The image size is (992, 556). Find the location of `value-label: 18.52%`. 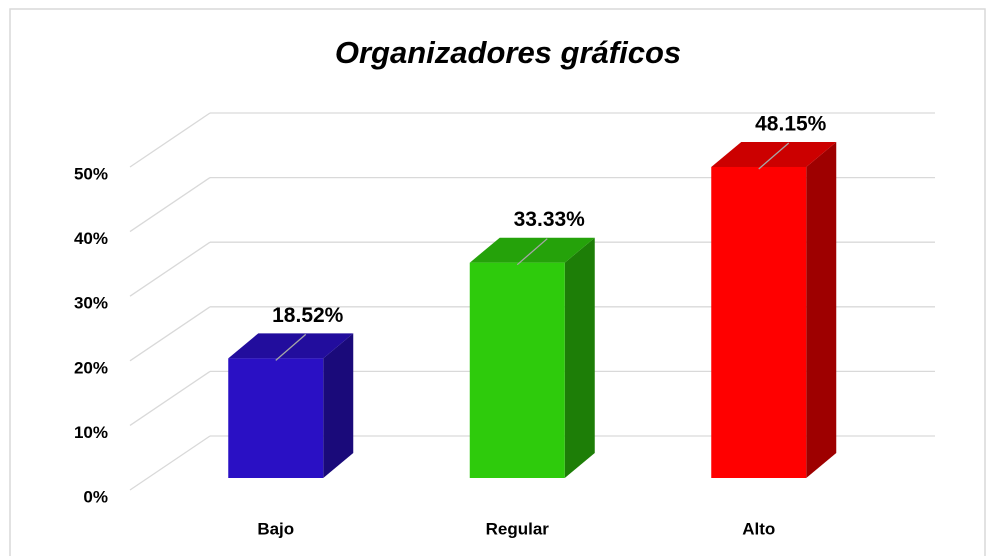

value-label: 18.52% is located at coordinates (308, 315).